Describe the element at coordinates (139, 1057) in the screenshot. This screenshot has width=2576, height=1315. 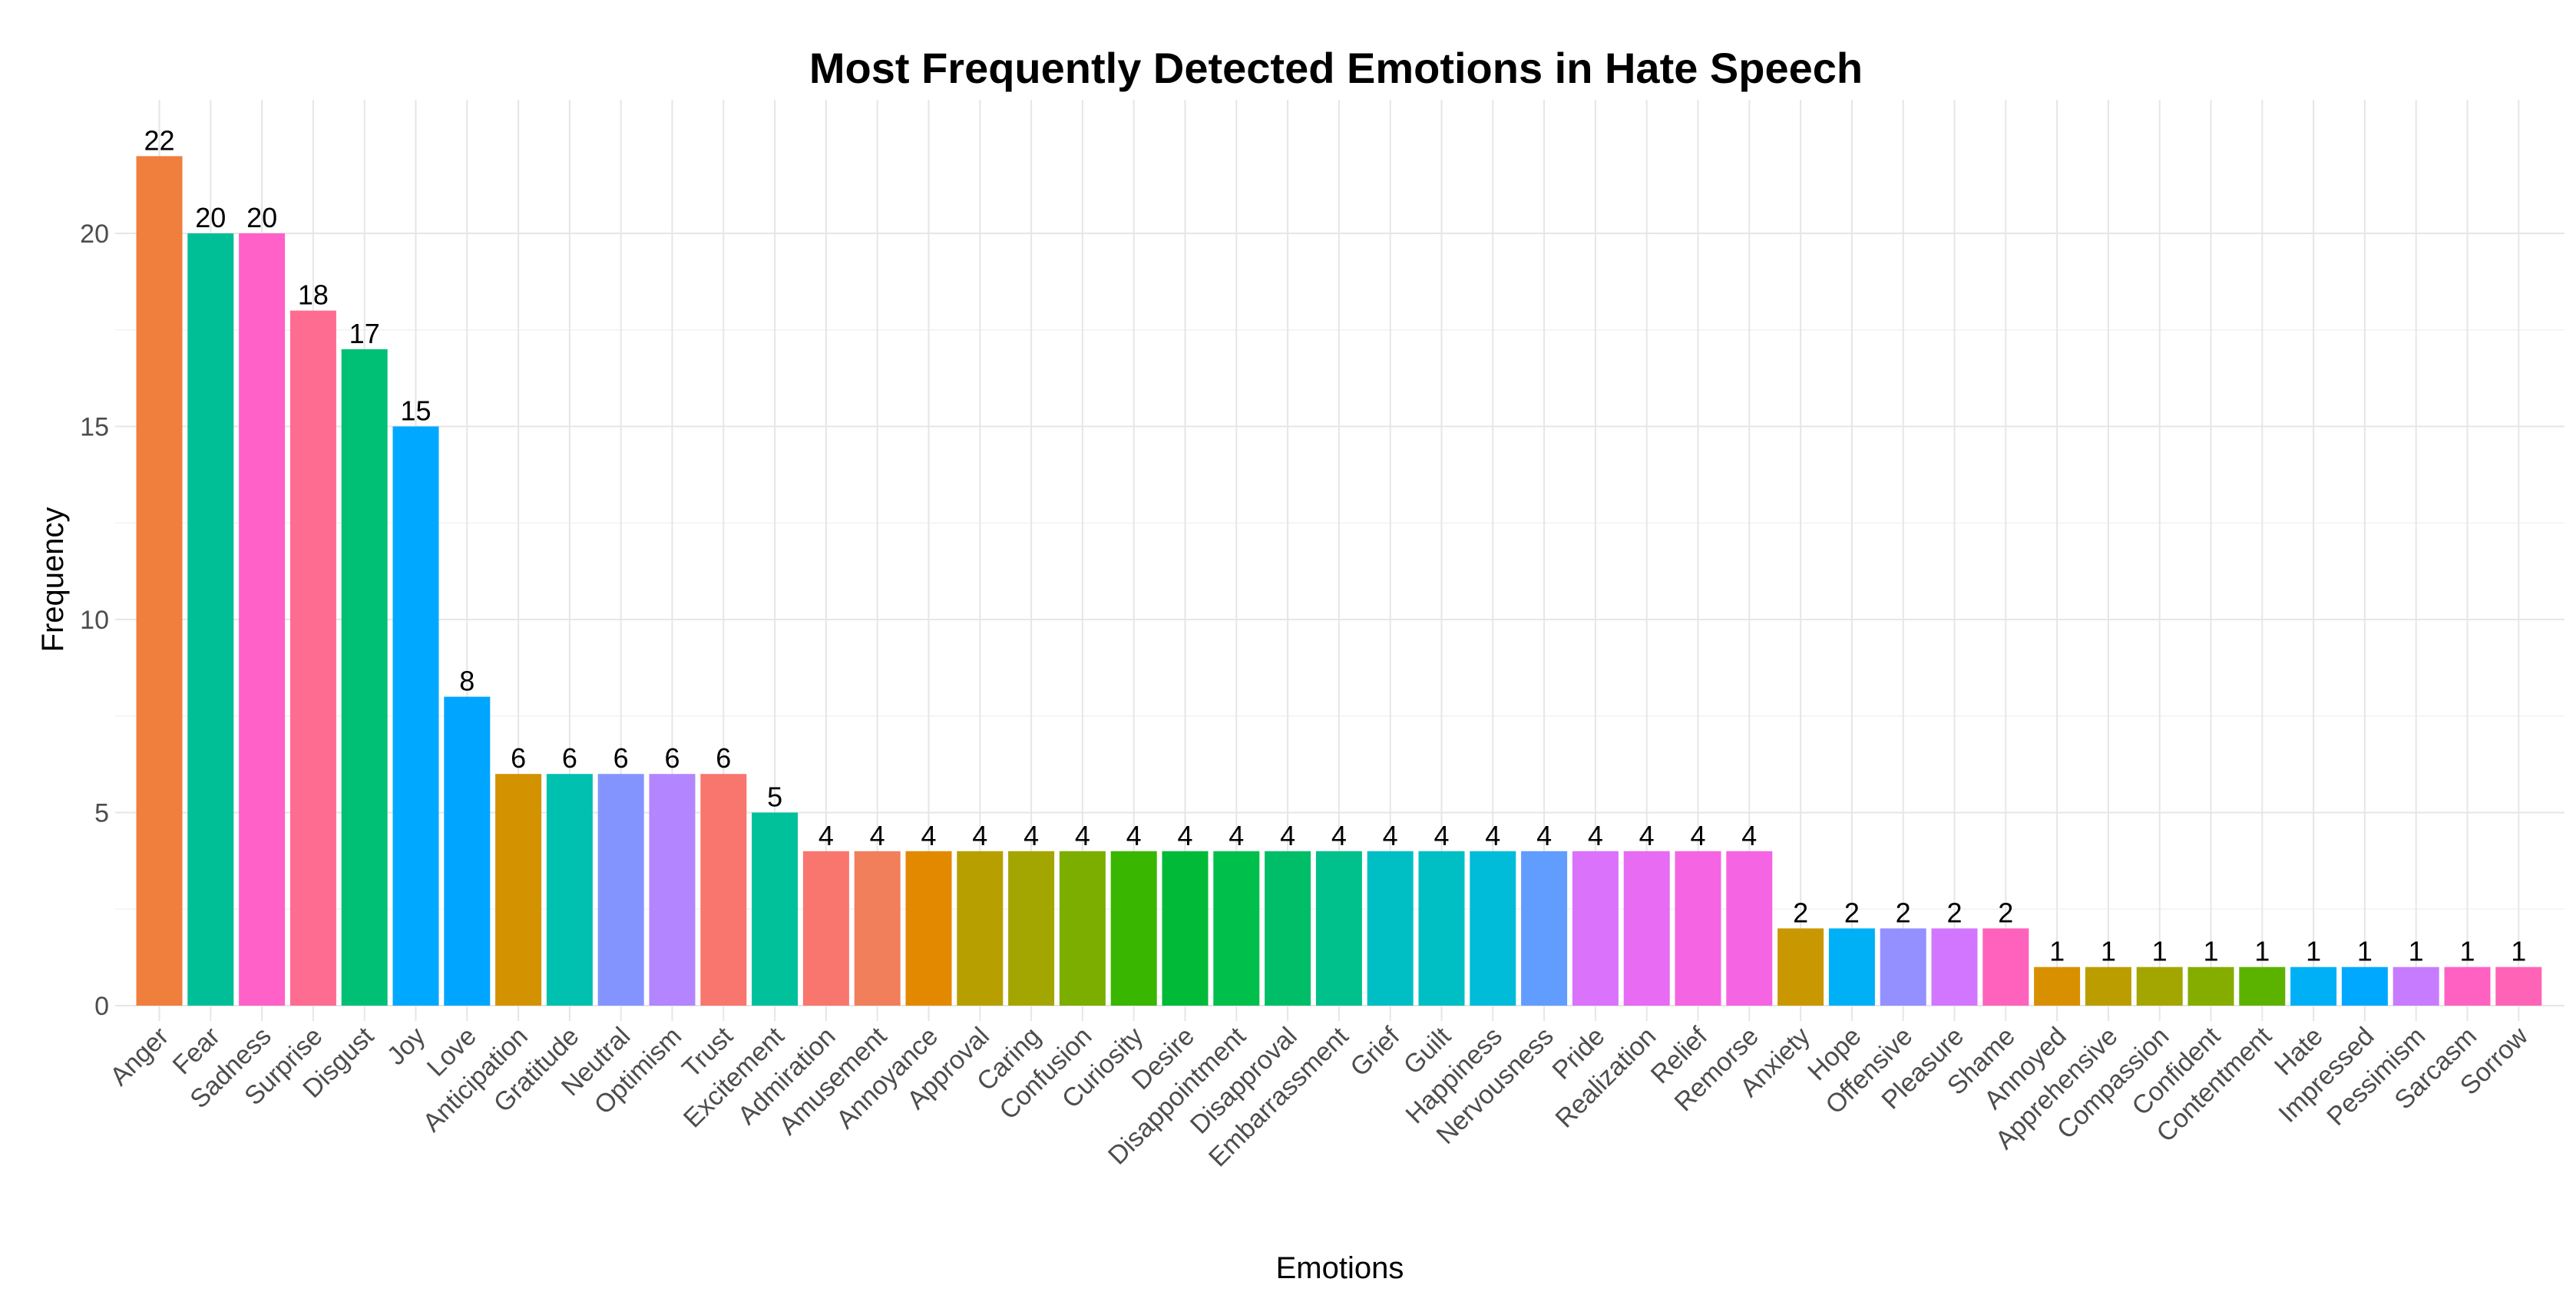
I see `x-tick-label: Anger` at that location.